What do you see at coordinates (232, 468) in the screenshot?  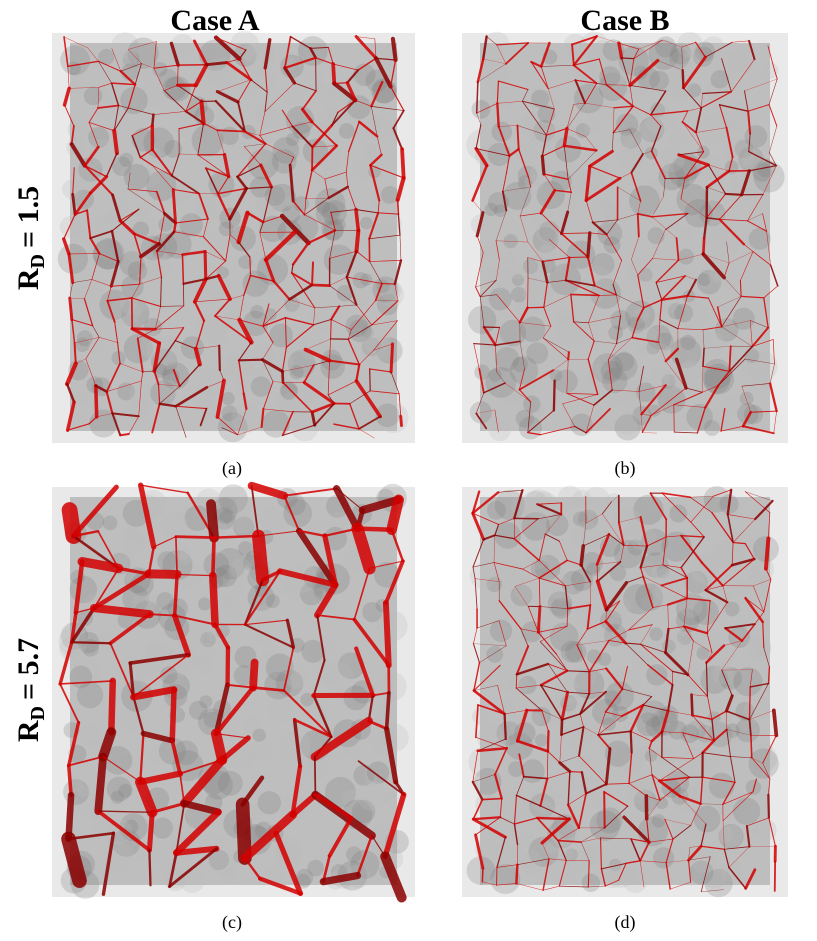 I see `caption: (a)` at bounding box center [232, 468].